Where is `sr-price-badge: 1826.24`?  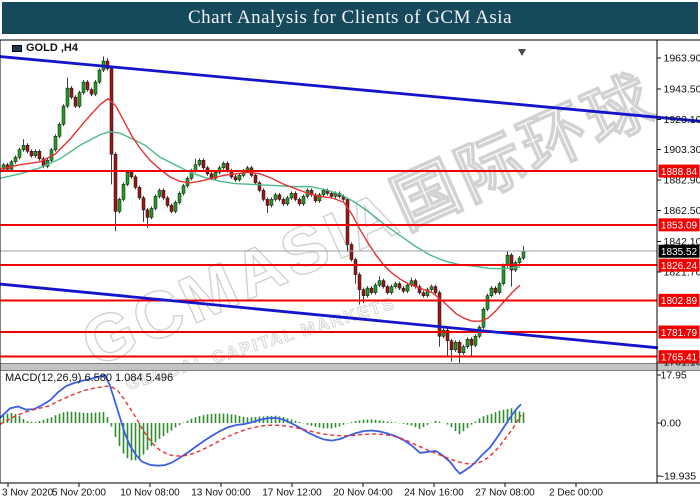
sr-price-badge: 1826.24 is located at coordinates (679, 265).